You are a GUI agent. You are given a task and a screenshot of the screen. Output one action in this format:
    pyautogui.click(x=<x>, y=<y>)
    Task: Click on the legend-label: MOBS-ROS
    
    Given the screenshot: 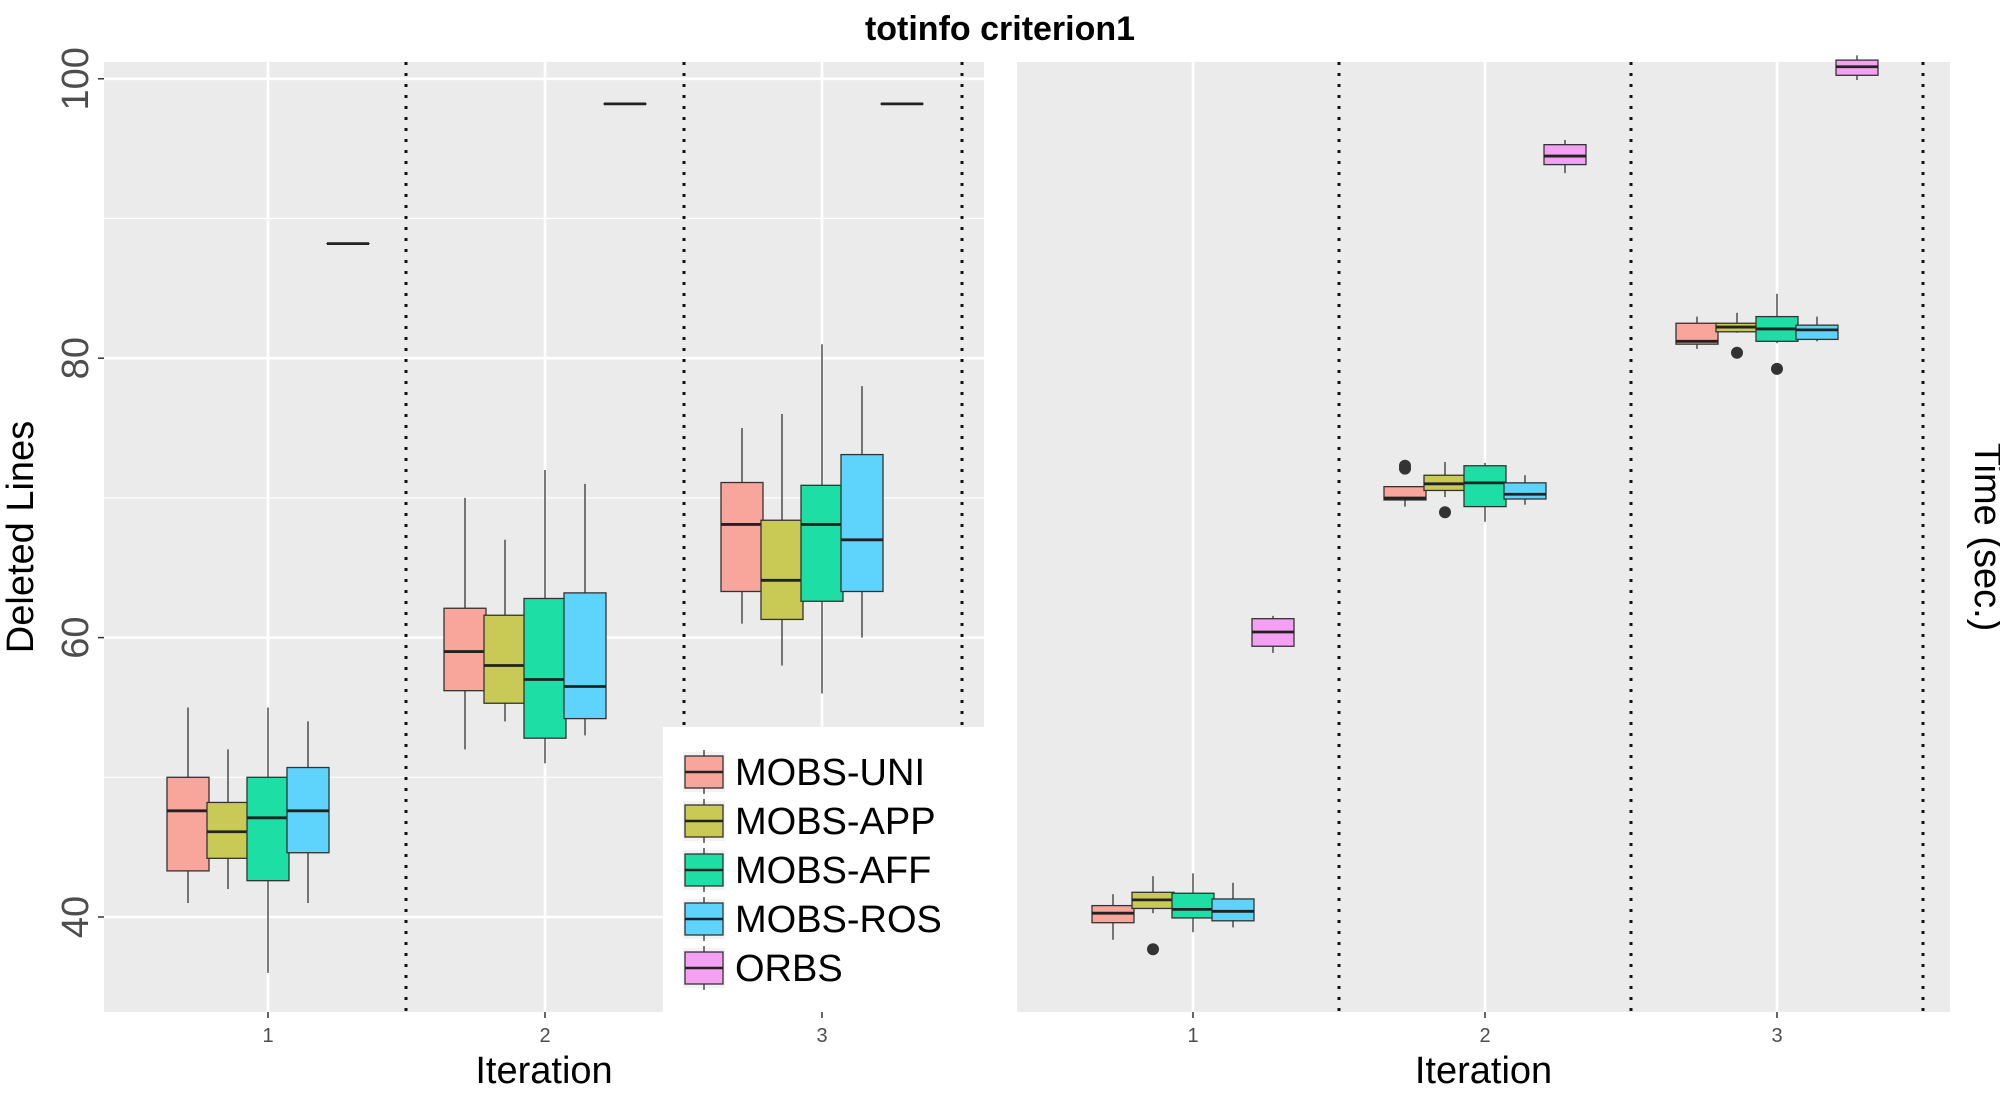 What is the action you would take?
    pyautogui.click(x=838, y=920)
    